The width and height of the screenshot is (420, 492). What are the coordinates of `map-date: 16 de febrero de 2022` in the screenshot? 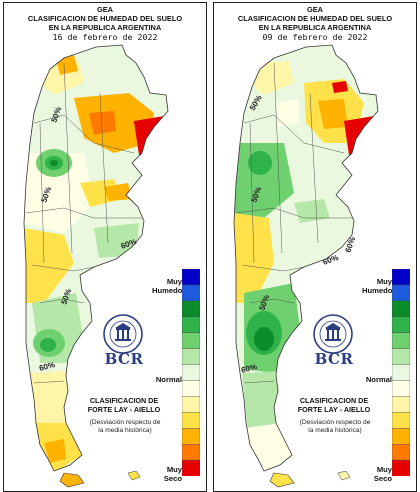 It's located at (105, 37).